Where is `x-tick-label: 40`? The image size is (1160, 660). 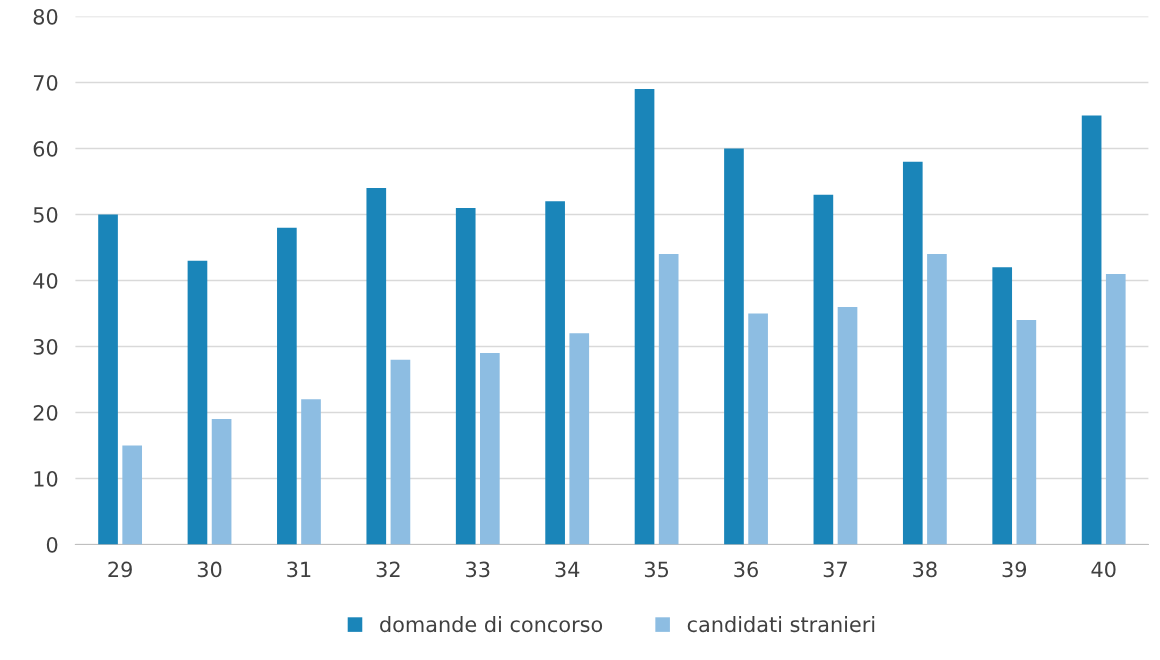
x-tick-label: 40 is located at coordinates (1103, 569).